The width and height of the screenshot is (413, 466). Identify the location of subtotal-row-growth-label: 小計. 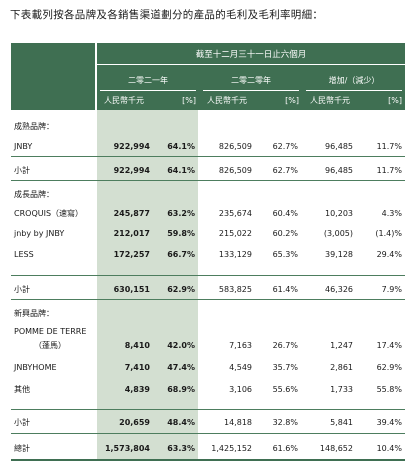
(22, 289).